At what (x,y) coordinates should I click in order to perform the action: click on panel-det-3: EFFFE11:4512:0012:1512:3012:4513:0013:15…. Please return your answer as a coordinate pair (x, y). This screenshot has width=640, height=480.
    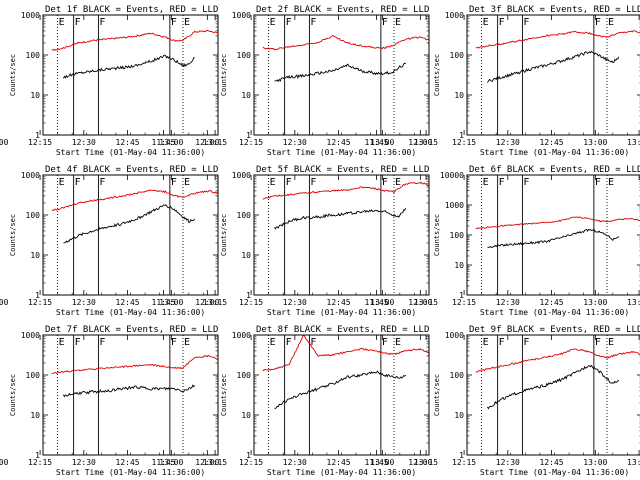
    Looking at the image, I should click on (502, 81).